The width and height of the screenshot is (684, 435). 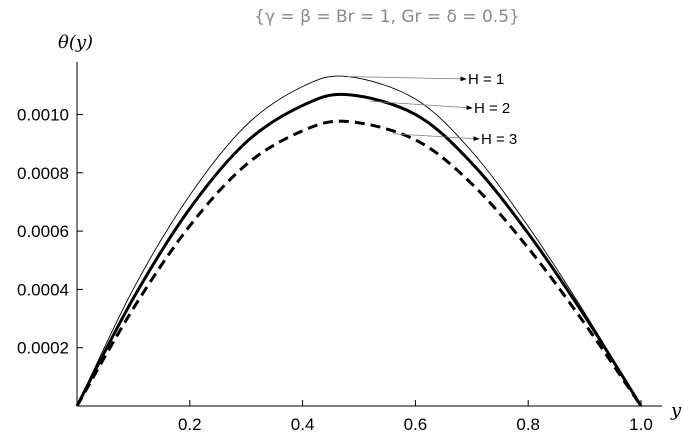 What do you see at coordinates (43, 114) in the screenshot?
I see `y-tick-label: 0.0010` at bounding box center [43, 114].